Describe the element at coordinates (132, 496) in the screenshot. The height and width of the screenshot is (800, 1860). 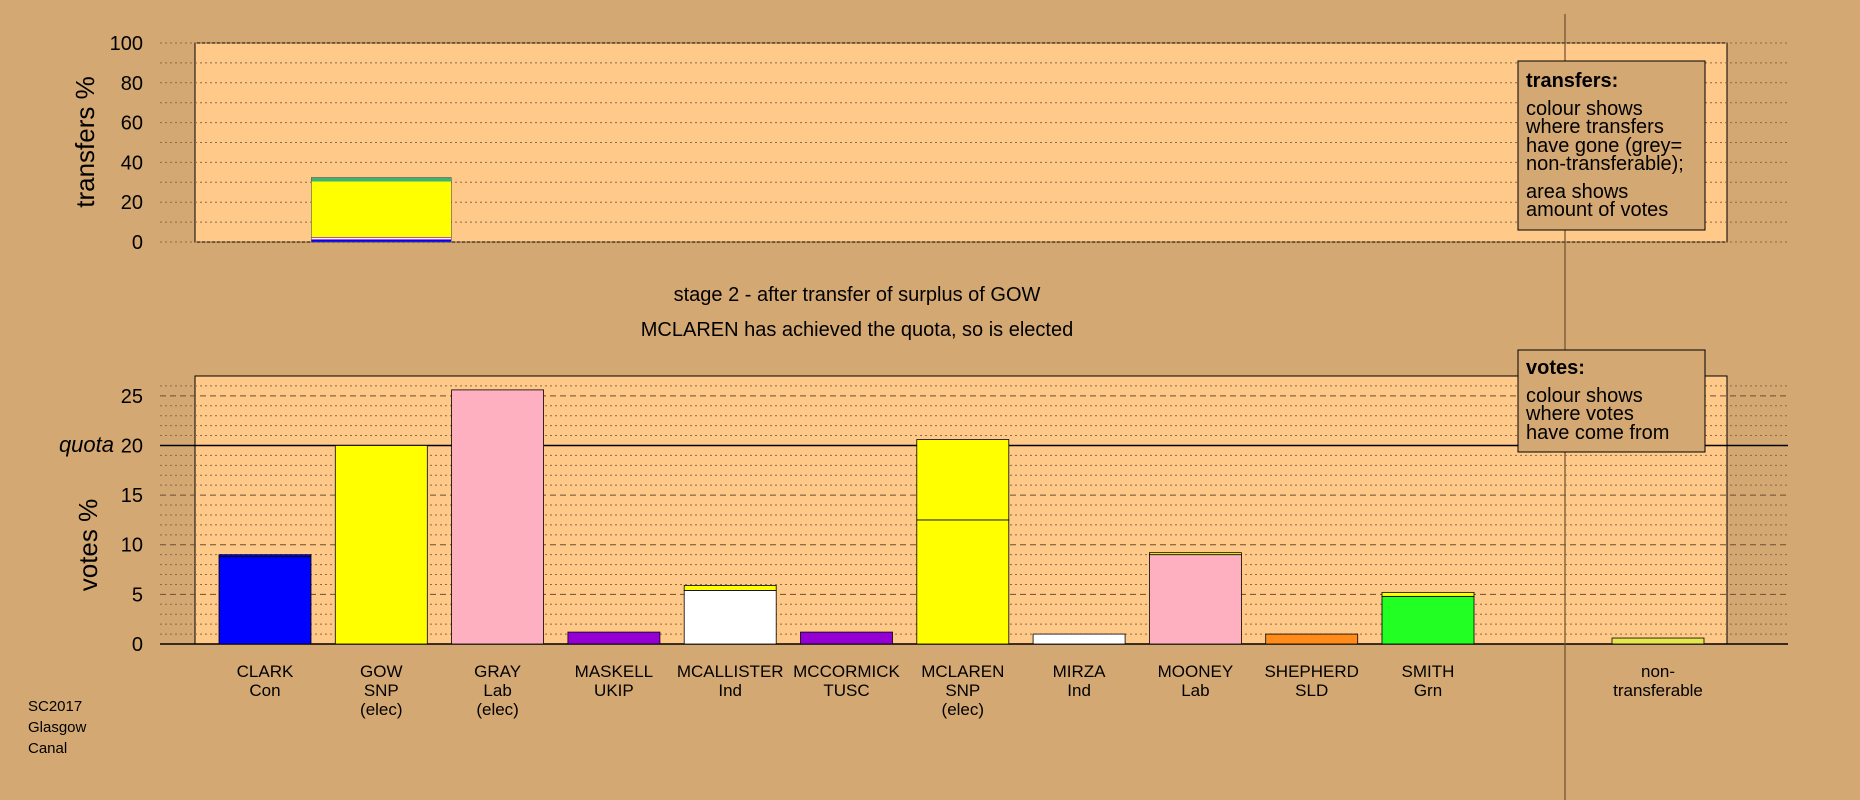
I see `y-tick-label: 15` at that location.